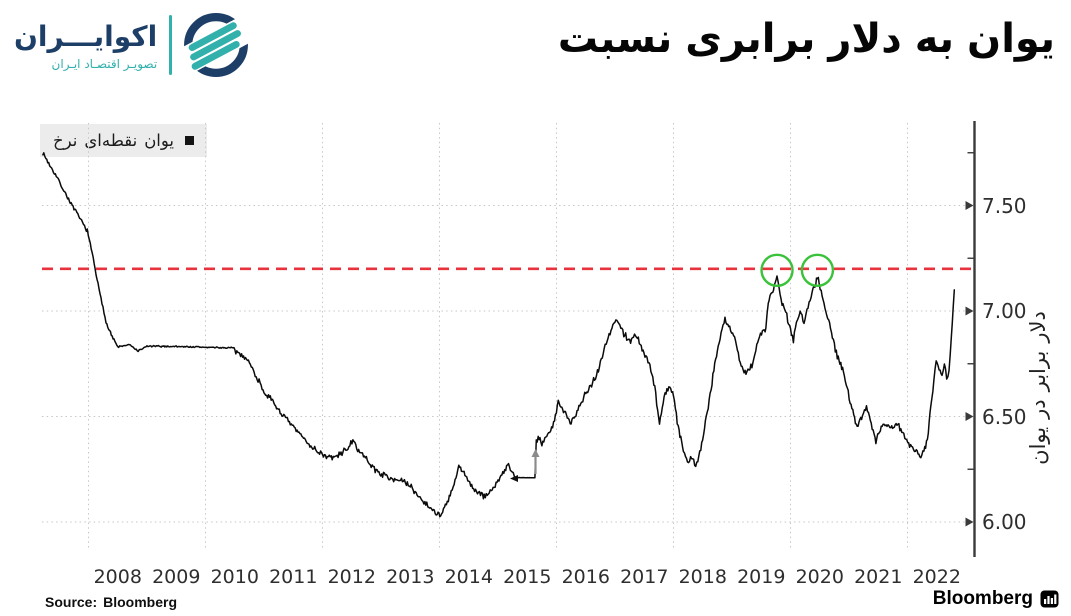 The image size is (1071, 616). What do you see at coordinates (140, 602) in the screenshot?
I see `source-value: Bloomberg` at bounding box center [140, 602].